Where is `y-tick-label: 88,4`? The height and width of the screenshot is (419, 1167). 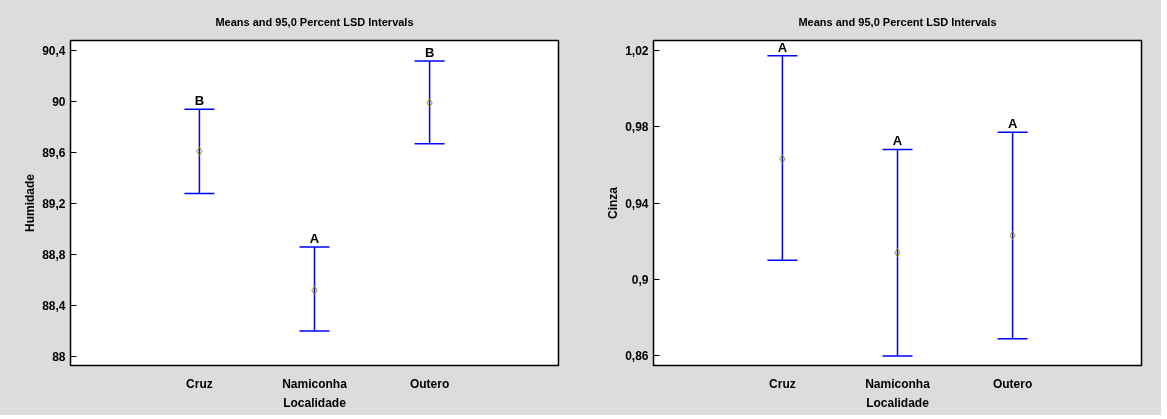 y-tick-label: 88,4 is located at coordinates (54, 306).